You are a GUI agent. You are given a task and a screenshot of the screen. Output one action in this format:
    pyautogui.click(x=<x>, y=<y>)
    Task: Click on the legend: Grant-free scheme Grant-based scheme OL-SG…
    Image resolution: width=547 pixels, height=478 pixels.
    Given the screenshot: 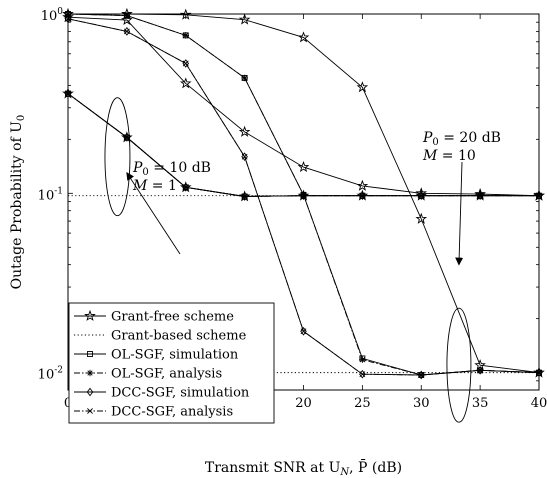 What is the action you would take?
    pyautogui.click(x=171, y=363)
    